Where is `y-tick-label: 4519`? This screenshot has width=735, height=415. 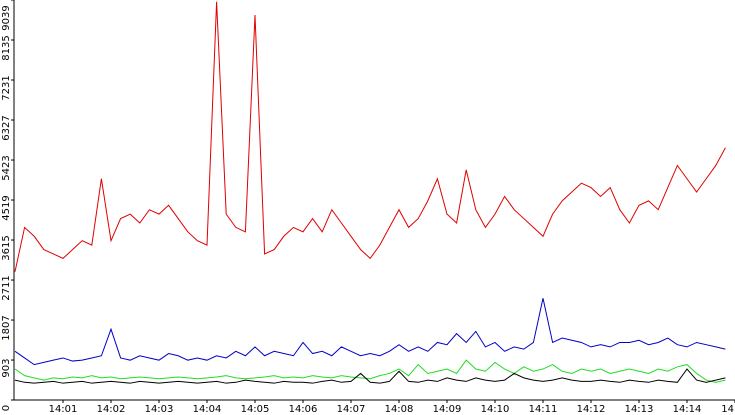 y-tick-label: 4519 is located at coordinates (6, 207).